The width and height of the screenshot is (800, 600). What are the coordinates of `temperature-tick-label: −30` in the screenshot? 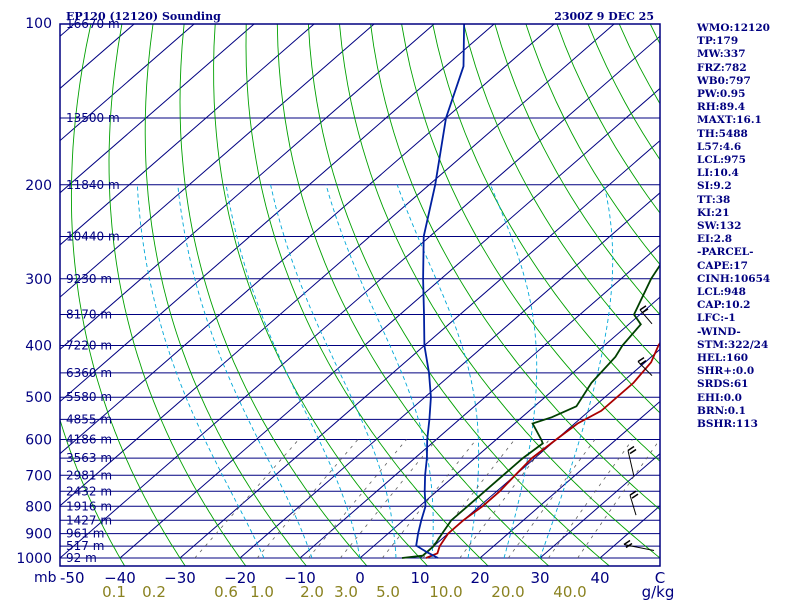 It's located at (180, 578).